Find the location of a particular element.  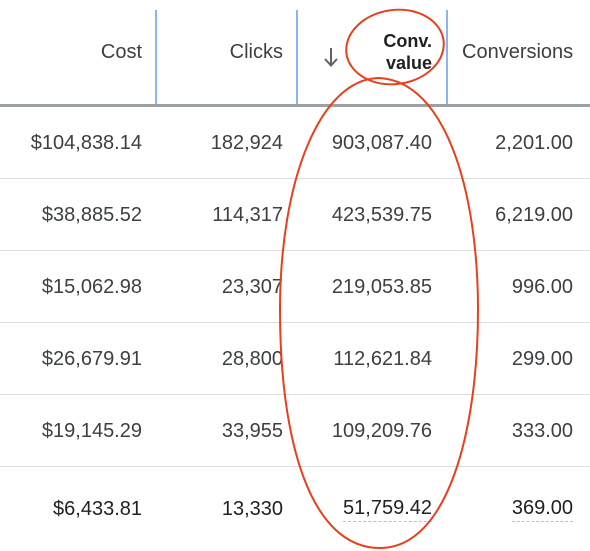

column-header-conversions: Conversions is located at coordinates (510, 52).